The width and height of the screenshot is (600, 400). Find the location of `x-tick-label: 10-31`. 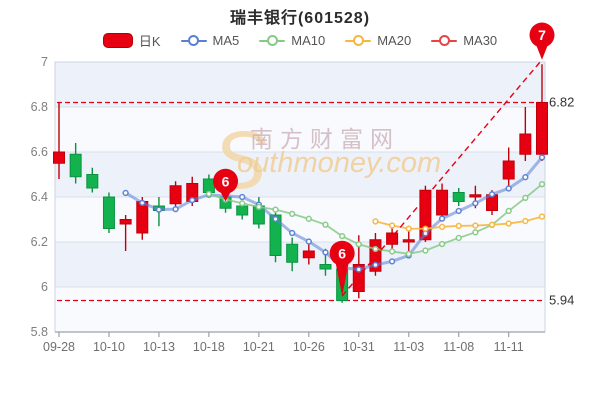

x-tick-label: 10-31 is located at coordinates (359, 347).